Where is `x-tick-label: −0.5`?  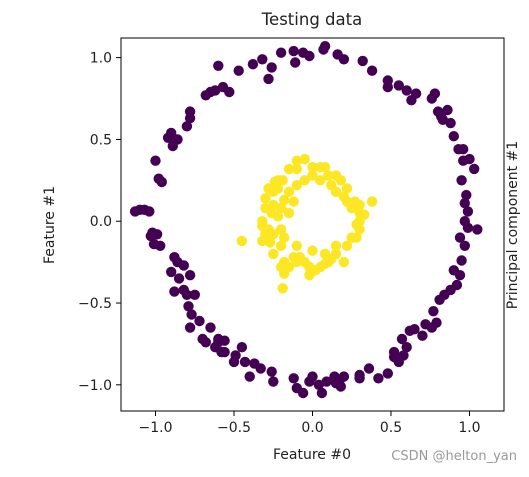 x-tick-label: −0.5 is located at coordinates (234, 428).